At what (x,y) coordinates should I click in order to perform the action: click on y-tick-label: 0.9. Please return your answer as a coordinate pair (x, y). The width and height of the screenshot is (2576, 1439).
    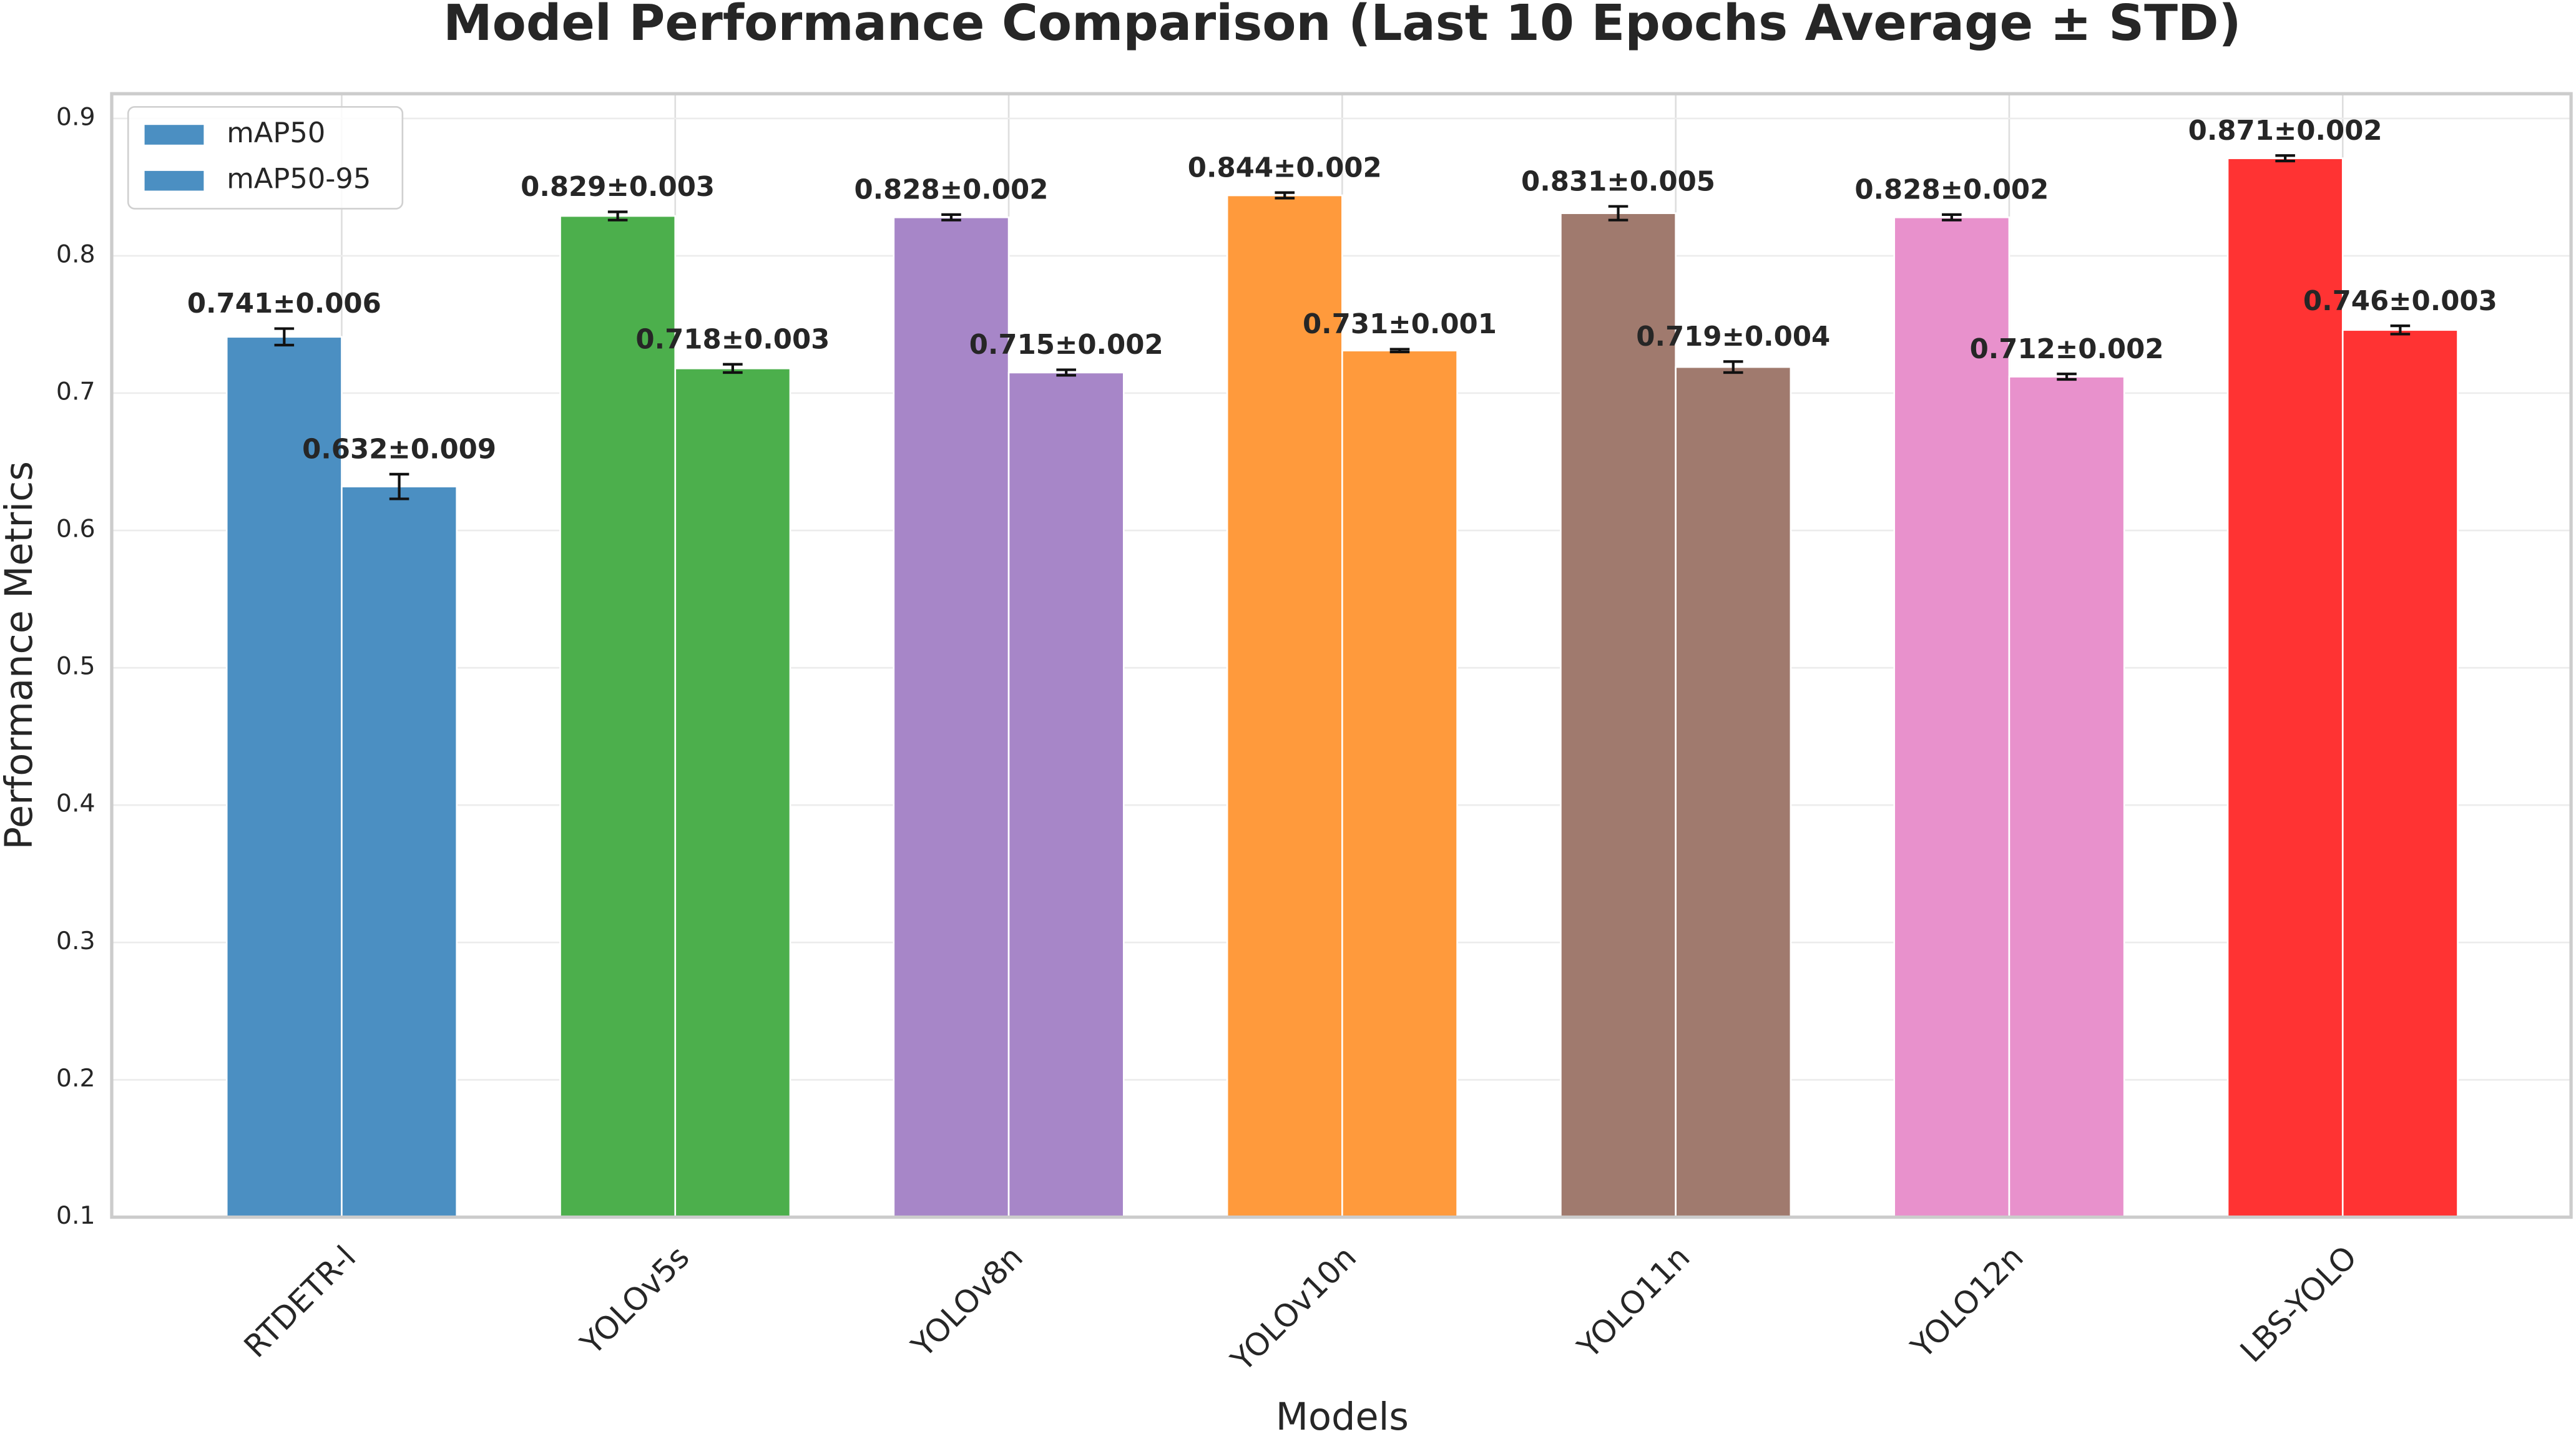
    Looking at the image, I should click on (75, 117).